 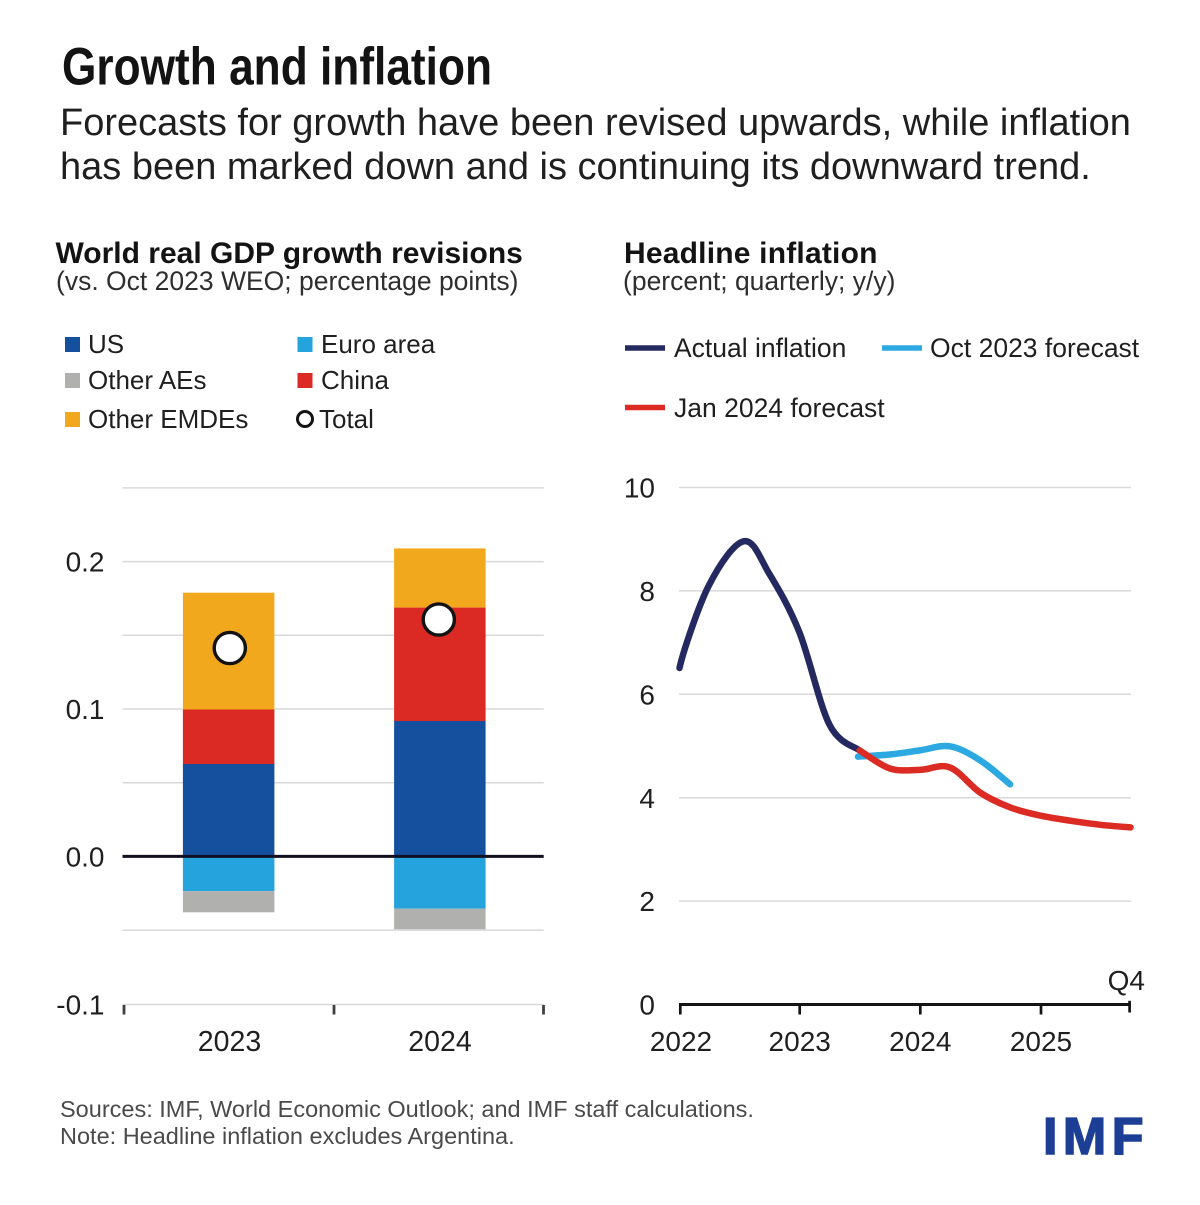 I want to click on svg-text: Jan 2024 forecast, so click(x=779, y=408).